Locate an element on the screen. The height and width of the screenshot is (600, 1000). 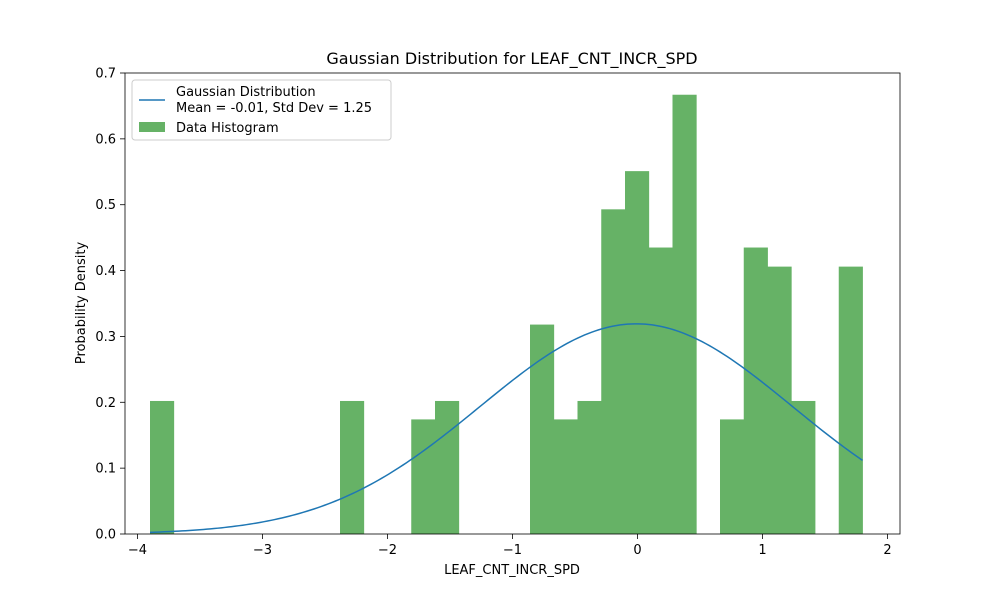
x-tick-label: −4 is located at coordinates (137, 550).